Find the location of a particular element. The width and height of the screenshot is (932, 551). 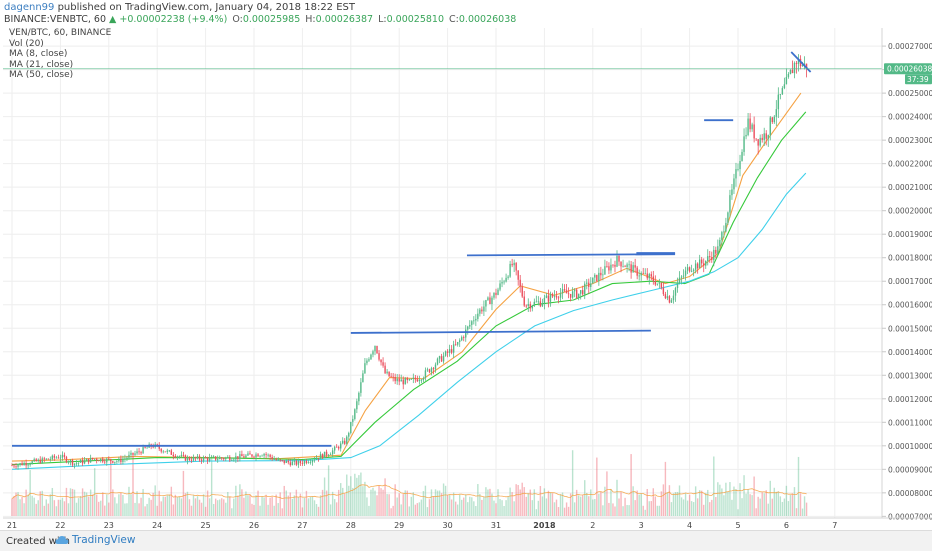

brand-name: TradingView is located at coordinates (104, 540).